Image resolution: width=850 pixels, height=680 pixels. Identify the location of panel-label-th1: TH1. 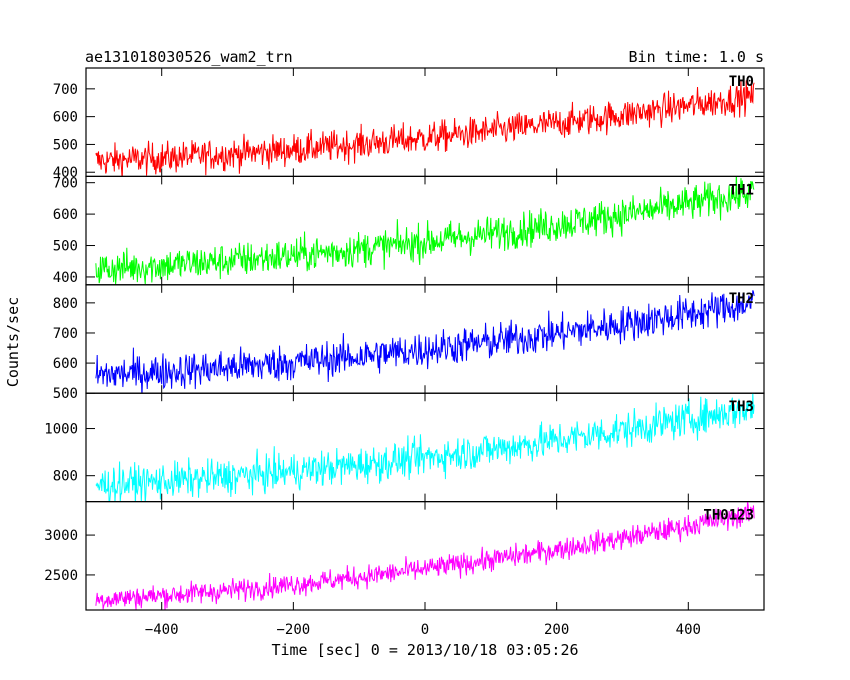
(741, 190).